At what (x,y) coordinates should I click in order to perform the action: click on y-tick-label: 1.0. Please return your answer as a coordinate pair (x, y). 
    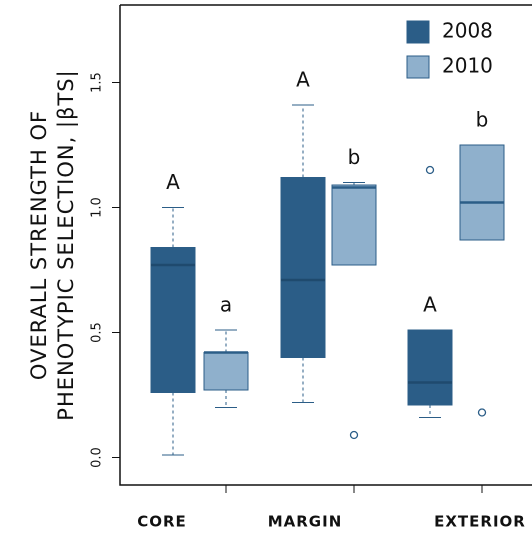
    Looking at the image, I should click on (97, 207).